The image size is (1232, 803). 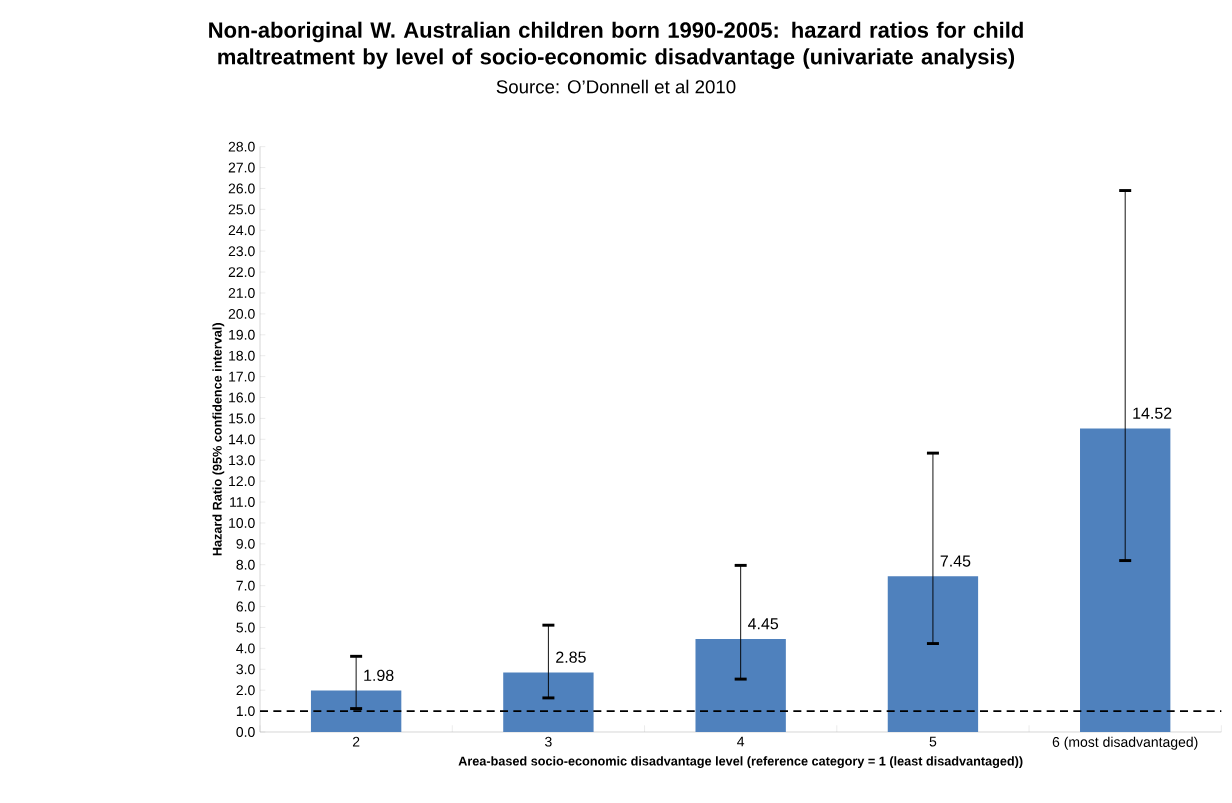 I want to click on y-tick-label: 18.0, so click(x=242, y=355).